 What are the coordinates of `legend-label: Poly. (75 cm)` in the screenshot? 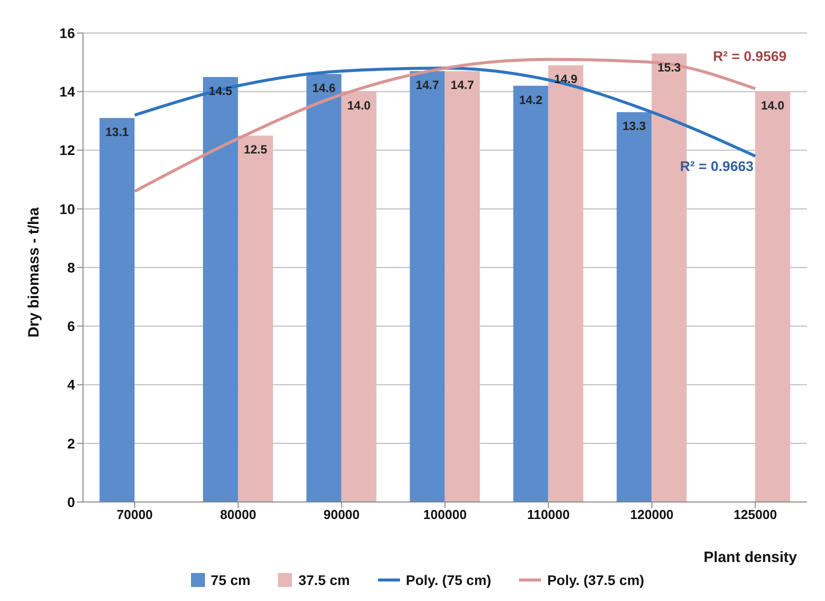 It's located at (448, 580).